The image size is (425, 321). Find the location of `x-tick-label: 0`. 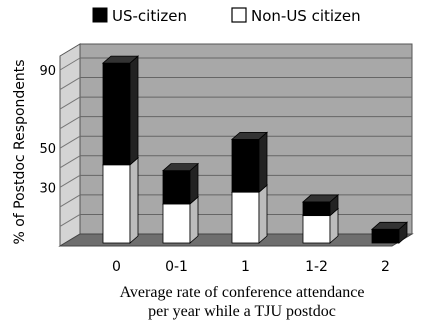

x-tick-label: 0 is located at coordinates (116, 267).